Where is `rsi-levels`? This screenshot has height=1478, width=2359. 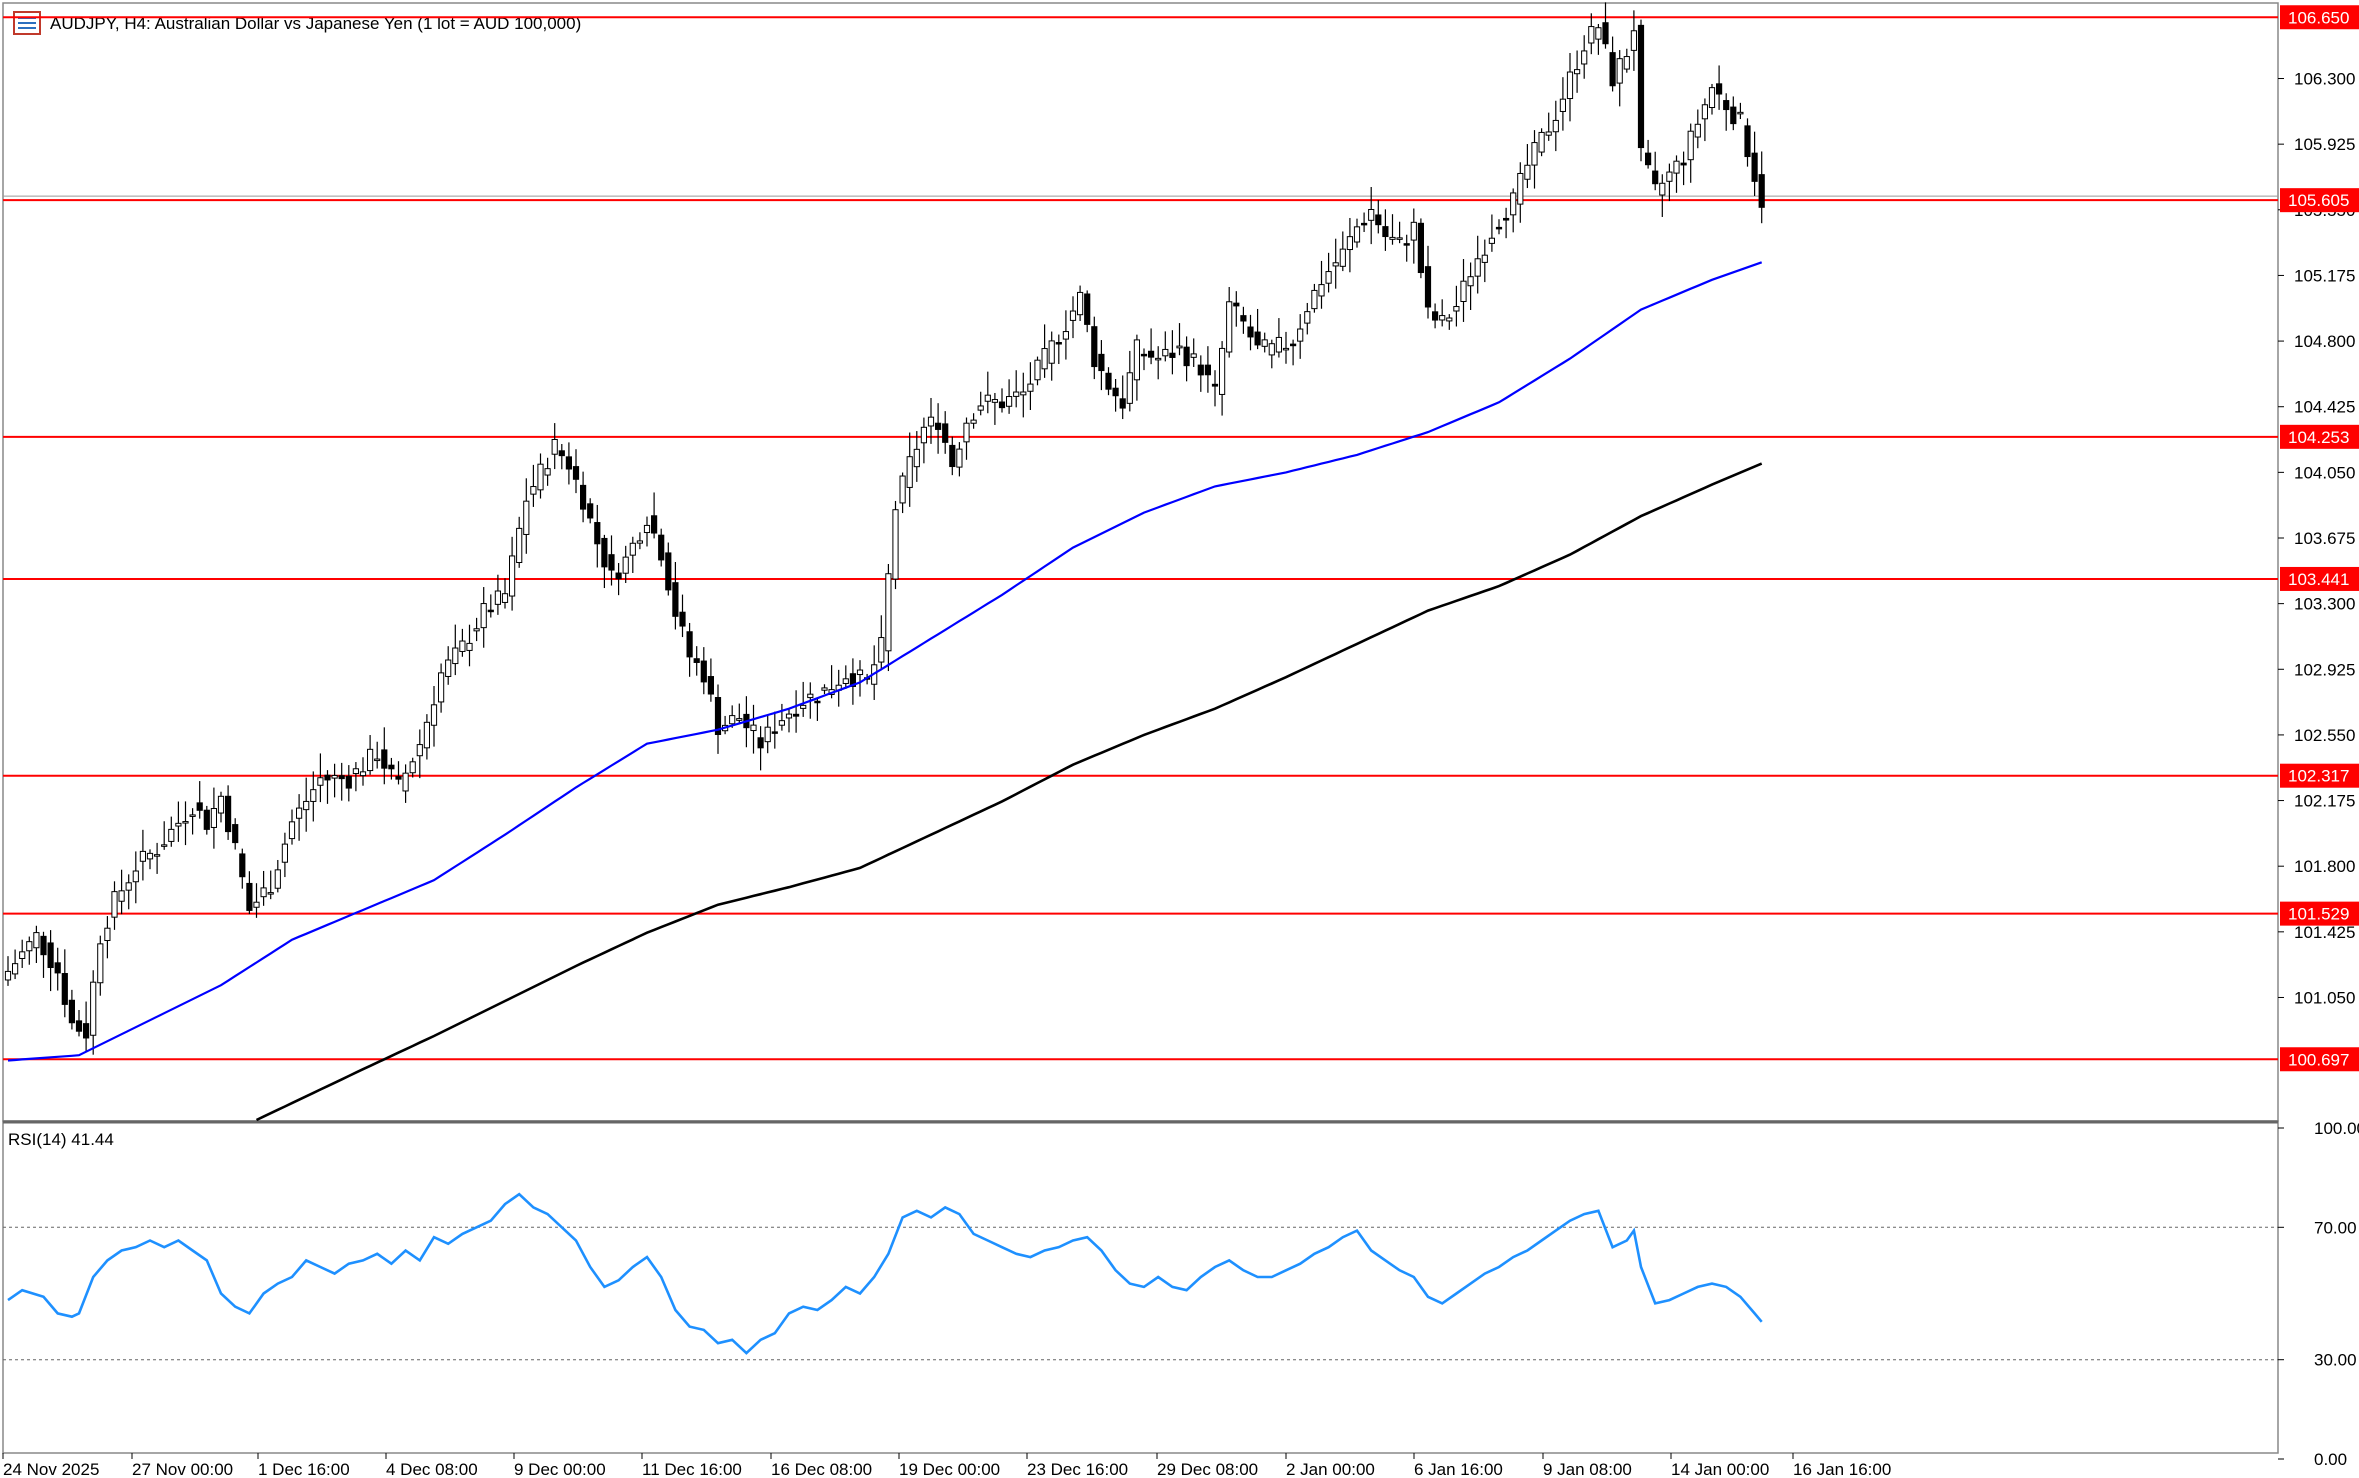 rsi-levels is located at coordinates (1140, 1293).